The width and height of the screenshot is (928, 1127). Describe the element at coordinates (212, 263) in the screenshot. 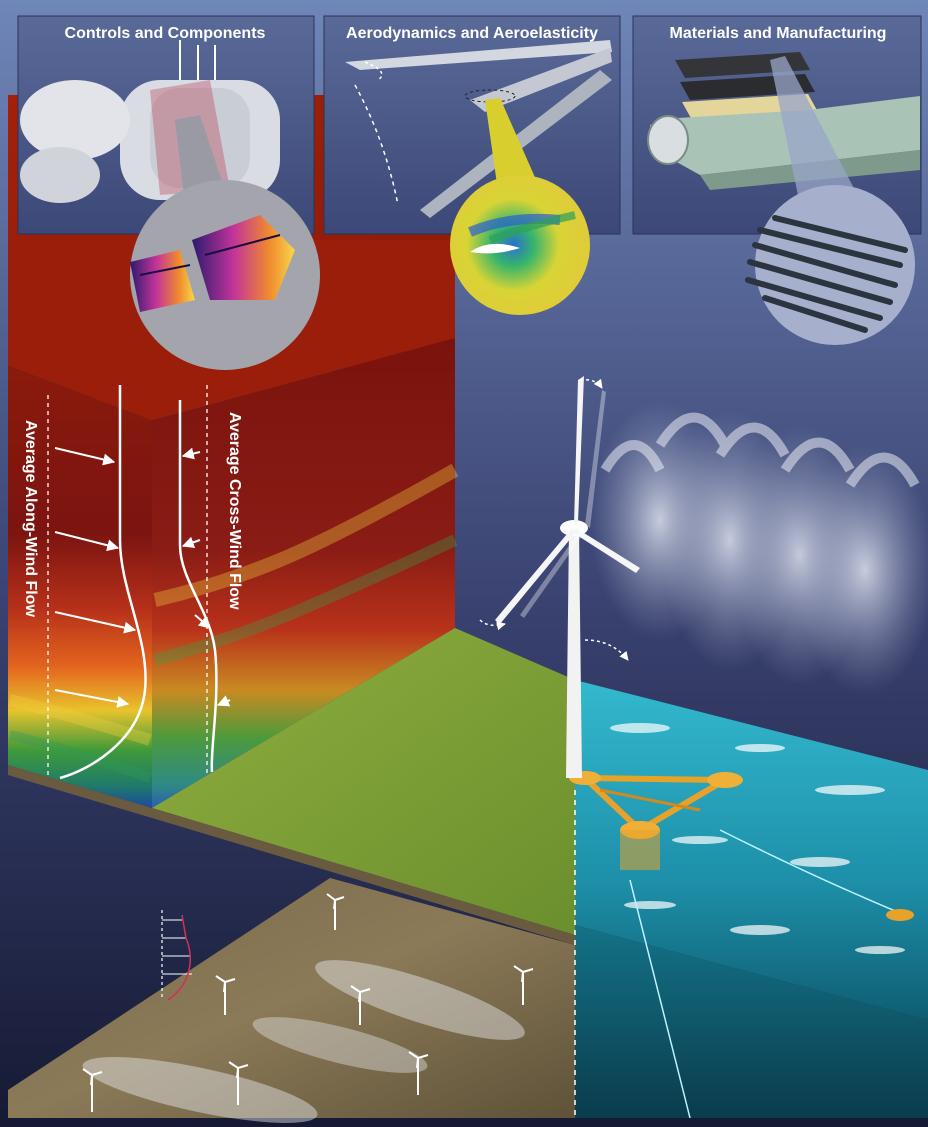

I see `drivetrain-heatmap` at that location.